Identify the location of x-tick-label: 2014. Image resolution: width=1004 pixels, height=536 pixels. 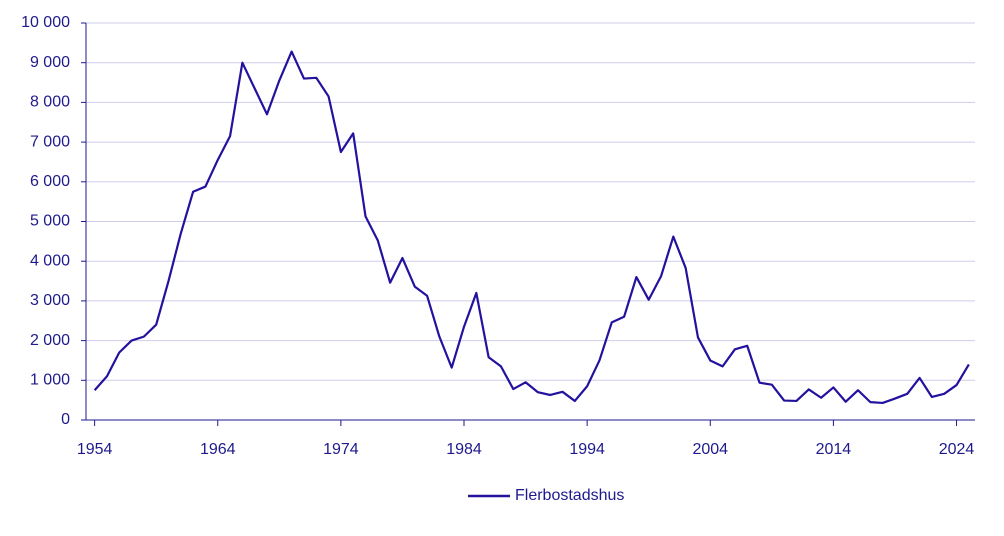
(834, 449).